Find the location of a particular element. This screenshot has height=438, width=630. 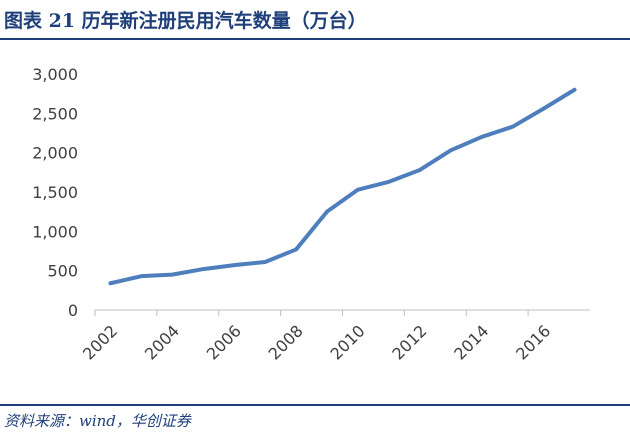

x-tick-label: 2012 is located at coordinates (409, 342).